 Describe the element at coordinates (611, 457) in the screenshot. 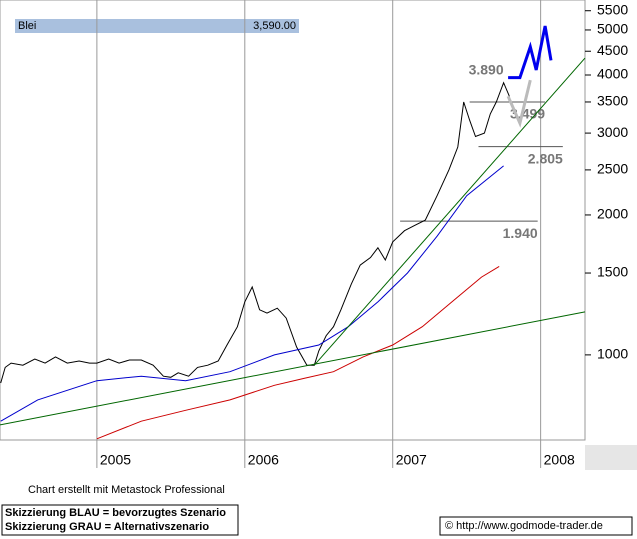

I see `corner-panel` at that location.